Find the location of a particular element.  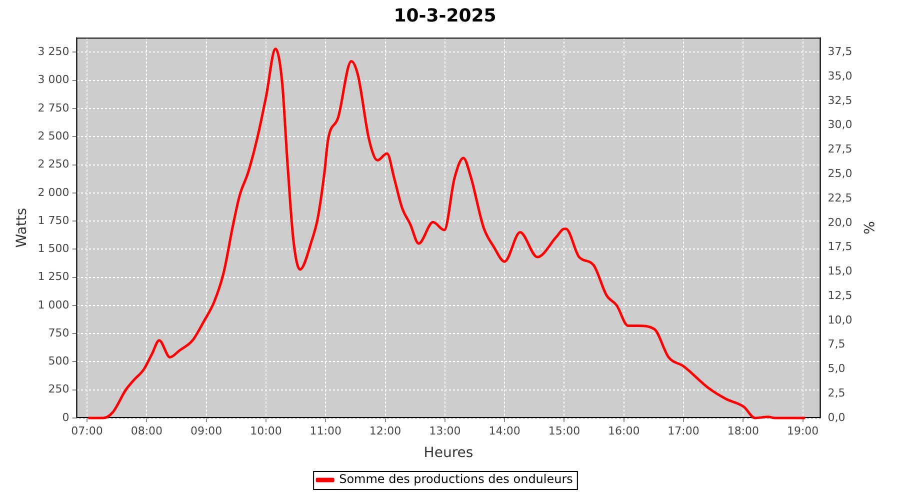

y2-tick-label: 2,5 is located at coordinates (837, 393).